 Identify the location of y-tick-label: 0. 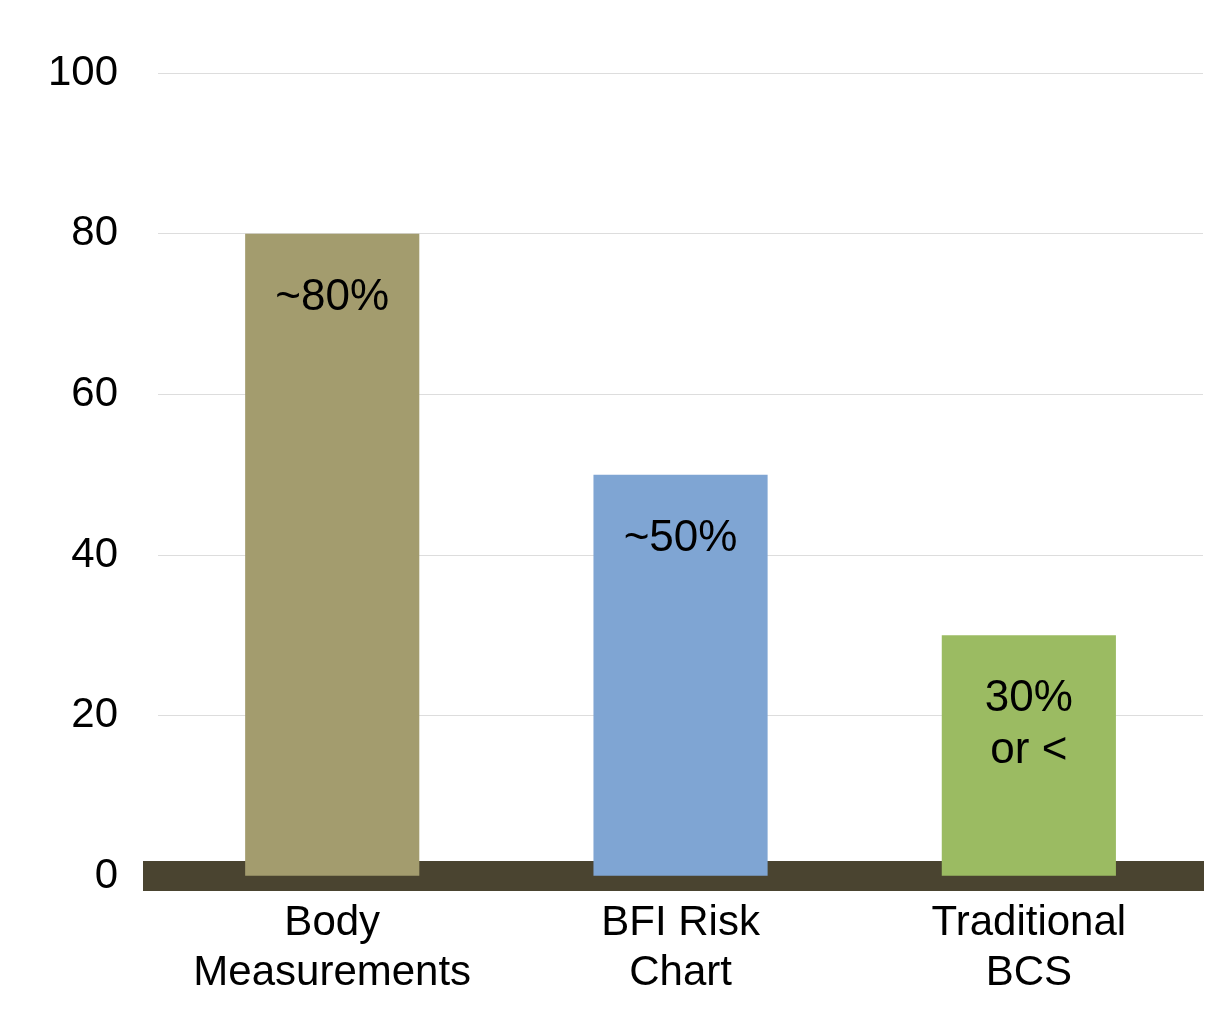
(106, 873).